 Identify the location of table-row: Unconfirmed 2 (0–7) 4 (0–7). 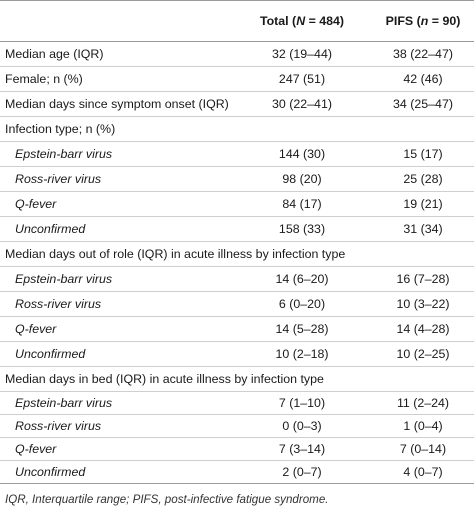
(237, 472).